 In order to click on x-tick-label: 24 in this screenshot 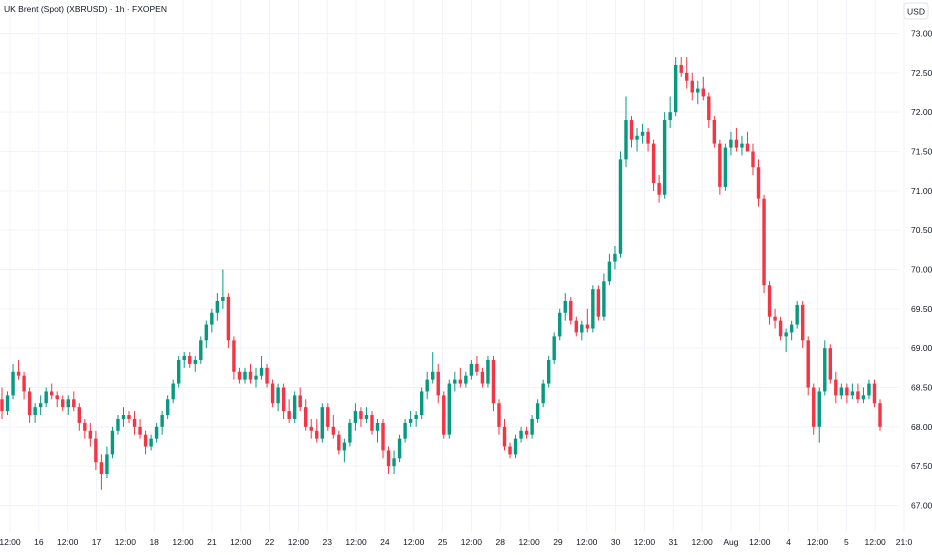, I will do `click(385, 542)`.